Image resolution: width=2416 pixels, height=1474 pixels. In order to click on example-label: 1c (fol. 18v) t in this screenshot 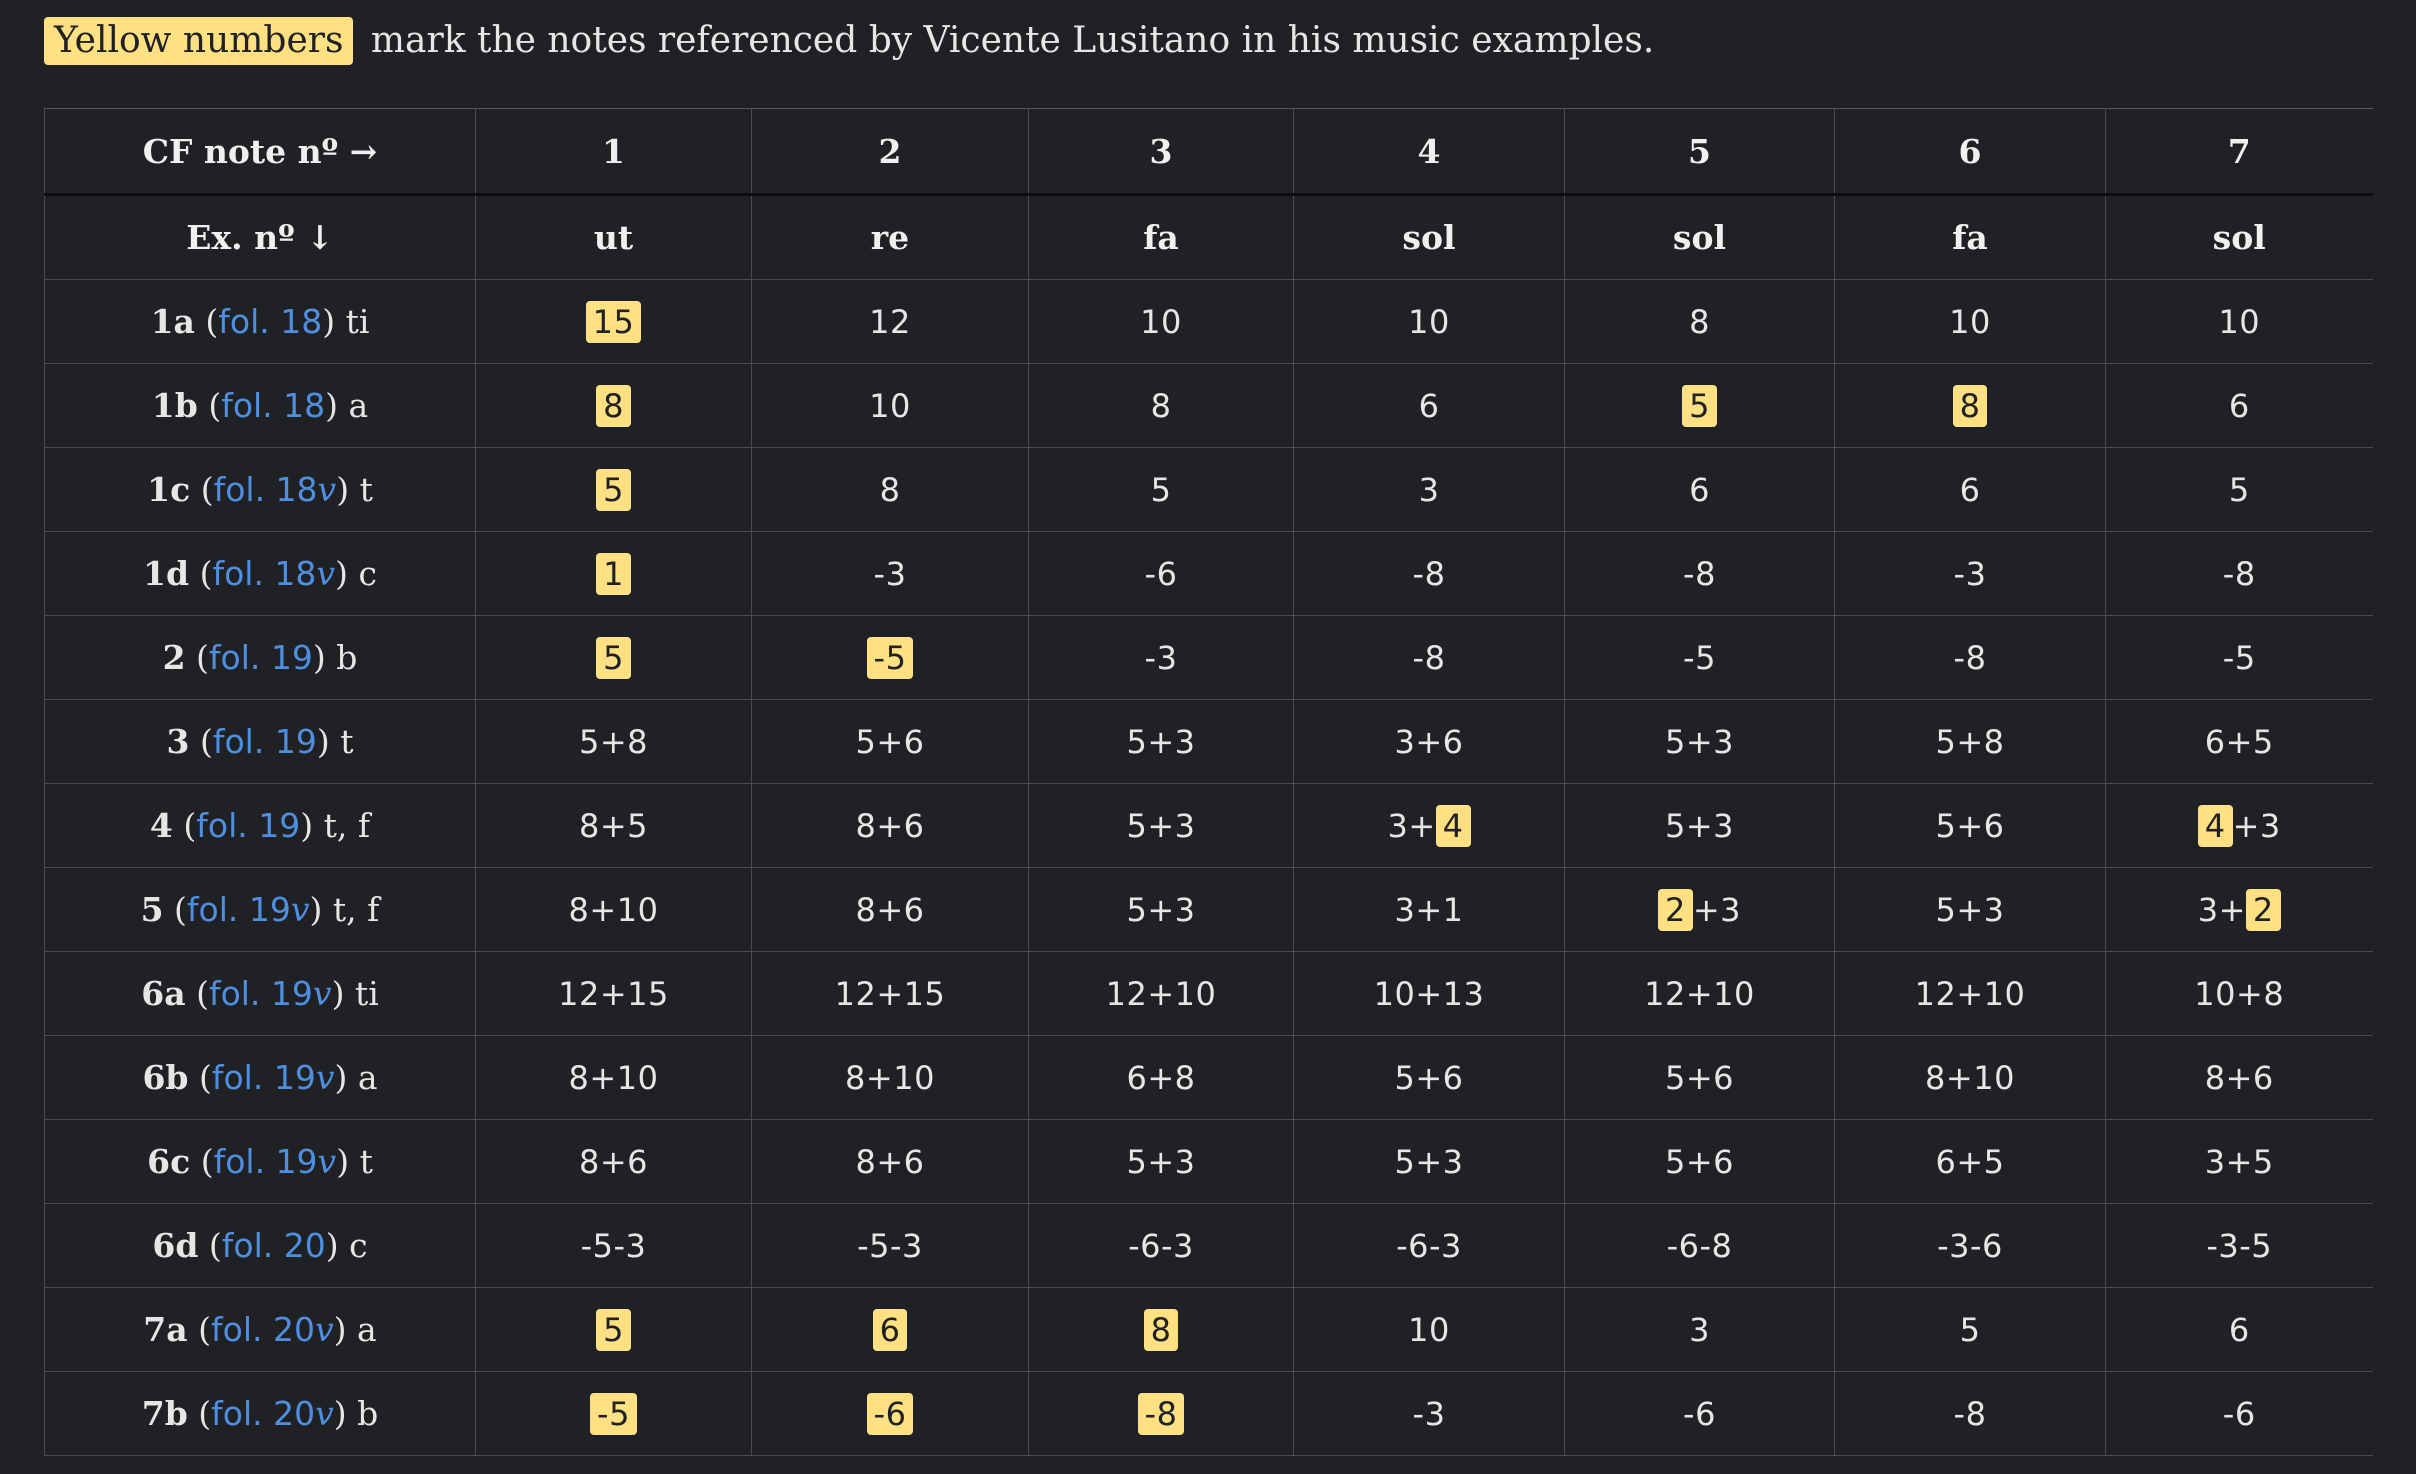, I will do `click(260, 489)`.